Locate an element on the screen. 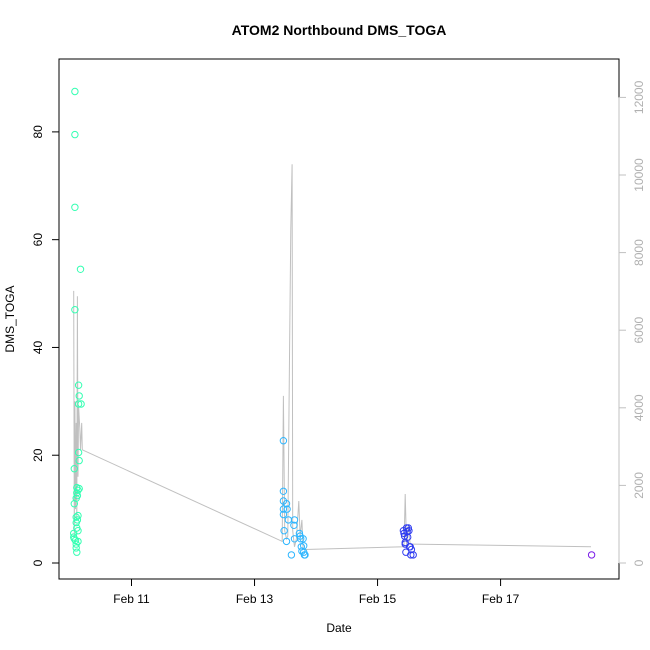  y-tick-label: 0 is located at coordinates (38, 562).